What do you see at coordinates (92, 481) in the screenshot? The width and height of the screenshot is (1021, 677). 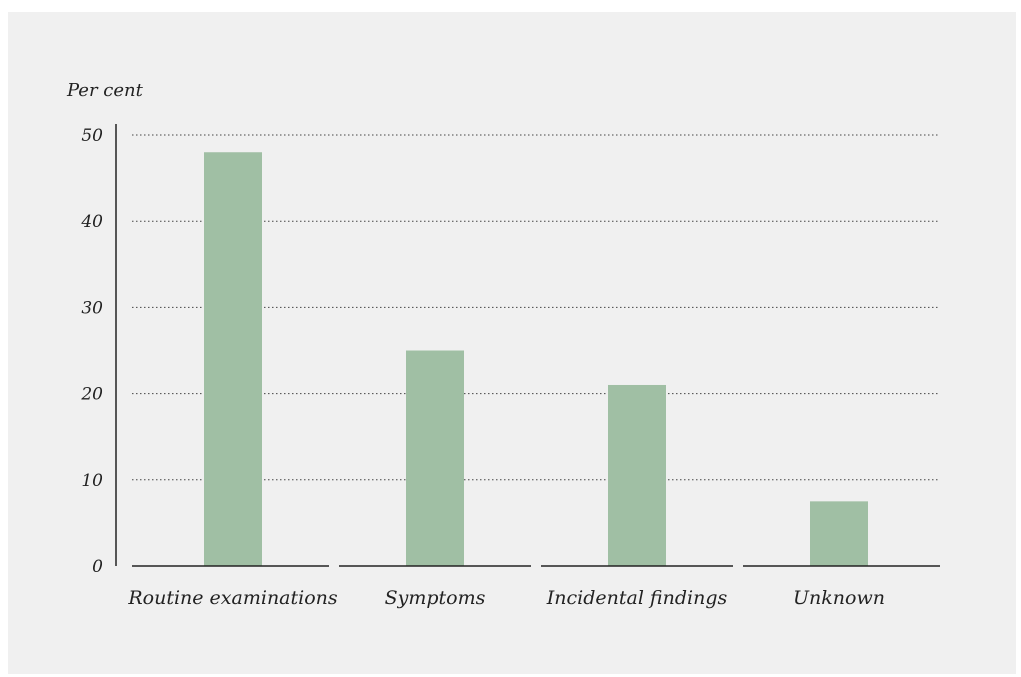 I see `y-tick-label: 10` at bounding box center [92, 481].